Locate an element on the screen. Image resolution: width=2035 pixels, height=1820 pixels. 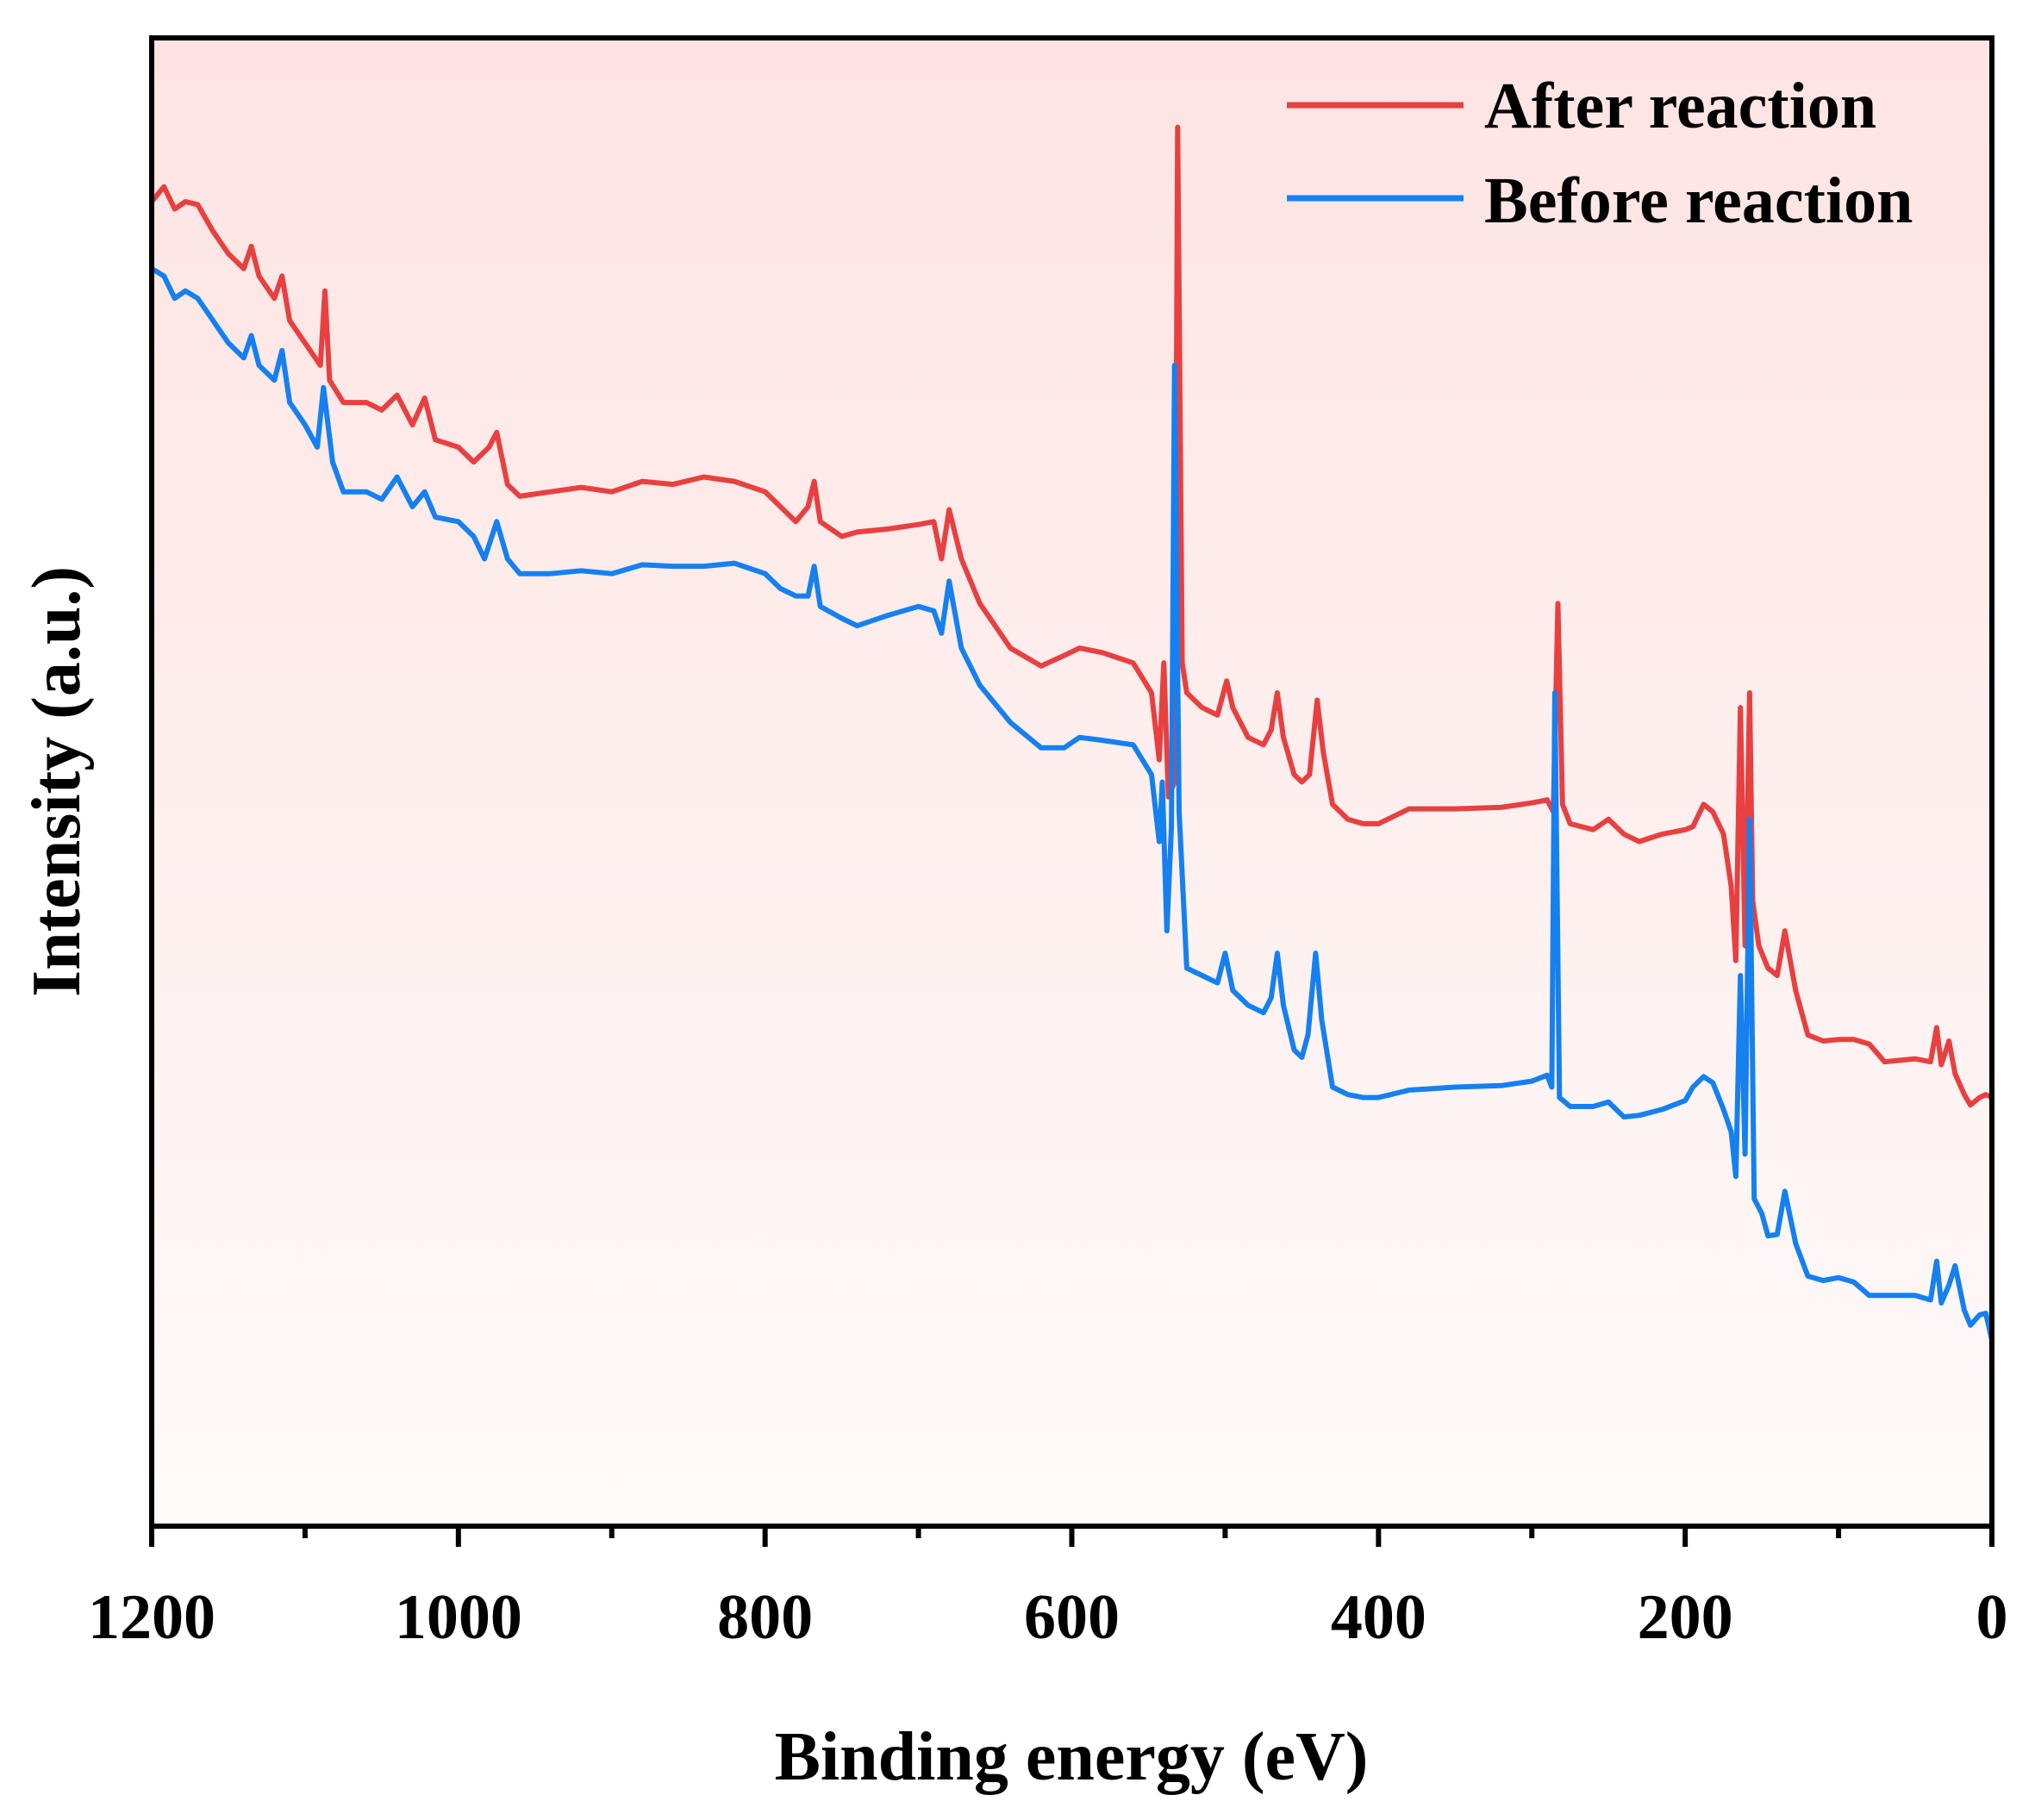
x-tick-label-600: 600 is located at coordinates (1072, 1617).